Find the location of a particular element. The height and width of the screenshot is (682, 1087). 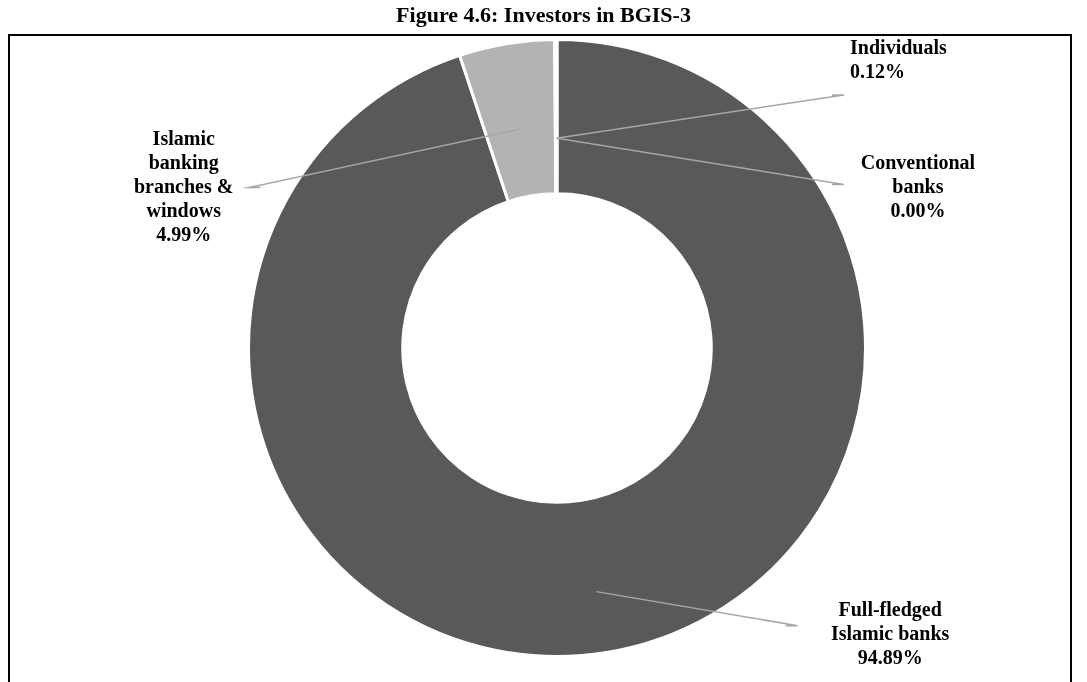

data-label: 4.99% is located at coordinates (184, 233).